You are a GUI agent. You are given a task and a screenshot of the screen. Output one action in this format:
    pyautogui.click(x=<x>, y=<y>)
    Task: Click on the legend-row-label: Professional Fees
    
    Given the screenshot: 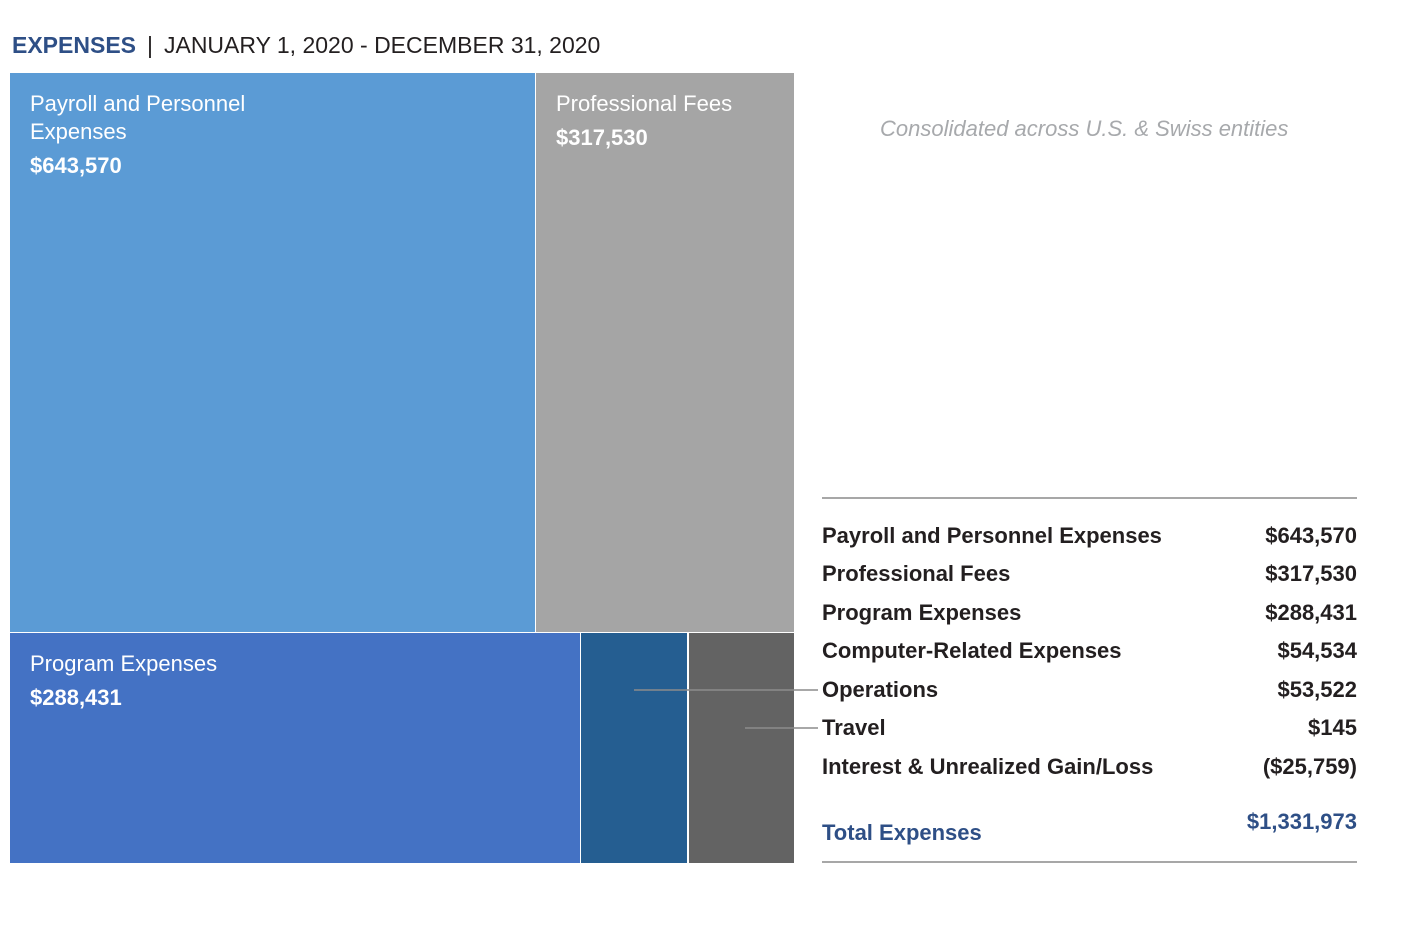 What is the action you would take?
    pyautogui.click(x=916, y=573)
    